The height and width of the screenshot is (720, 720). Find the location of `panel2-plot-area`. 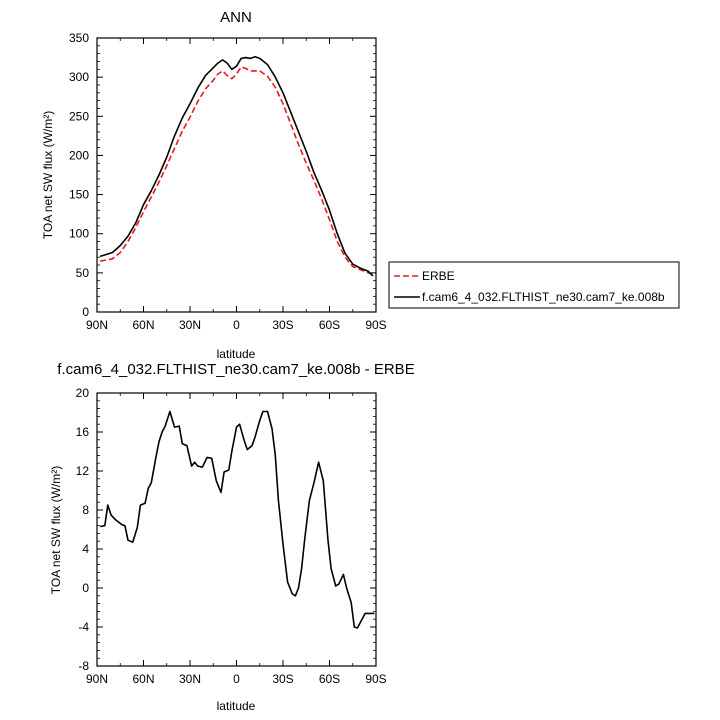

panel2-plot-area is located at coordinates (236, 529).